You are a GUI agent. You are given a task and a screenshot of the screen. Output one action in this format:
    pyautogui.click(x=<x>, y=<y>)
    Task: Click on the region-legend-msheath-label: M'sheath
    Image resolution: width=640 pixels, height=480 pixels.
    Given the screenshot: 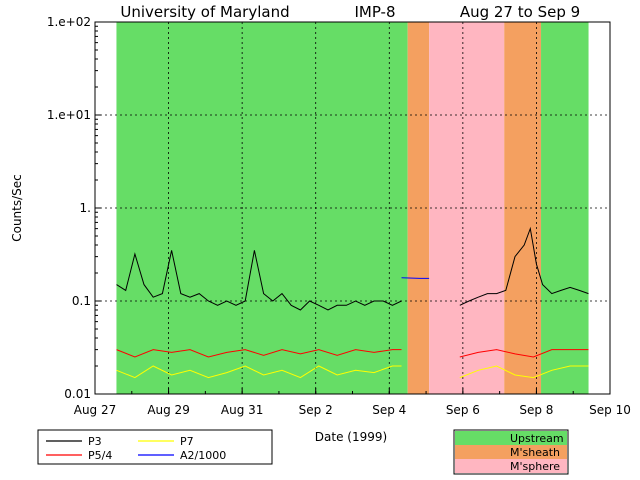 What is the action you would take?
    pyautogui.click(x=535, y=452)
    